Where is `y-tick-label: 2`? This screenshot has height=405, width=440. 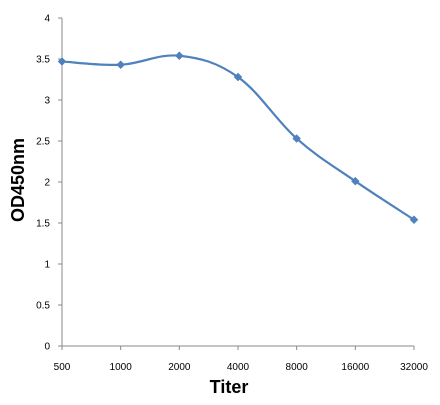
y-tick-label: 2 is located at coordinates (47, 183).